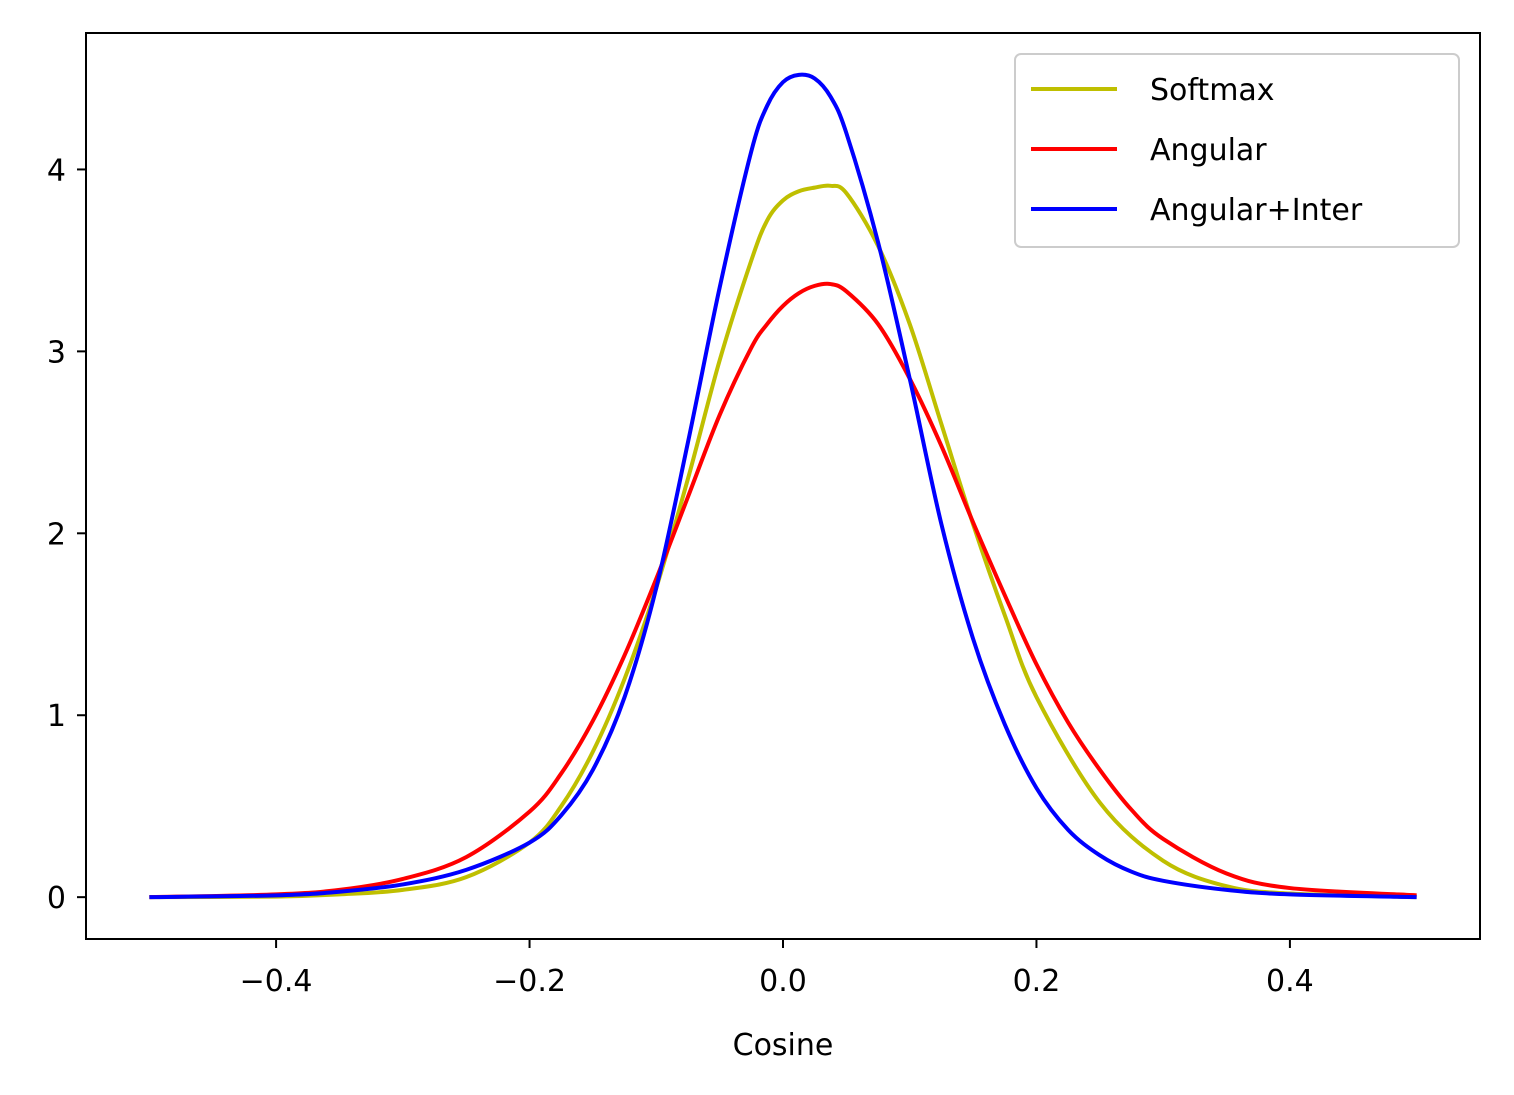 This screenshot has height=1095, width=1514. I want to click on x-axis: −0.4 −0.2 0.0 0.2 0.4, so click(777, 969).